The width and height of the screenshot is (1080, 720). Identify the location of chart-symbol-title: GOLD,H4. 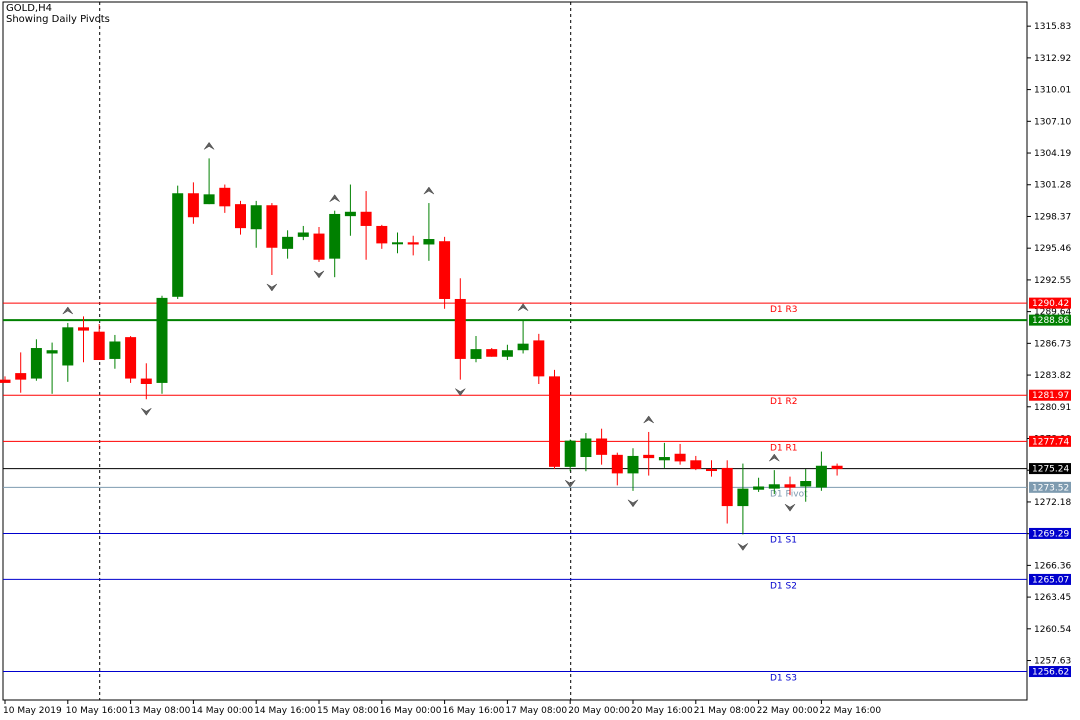
(29, 8).